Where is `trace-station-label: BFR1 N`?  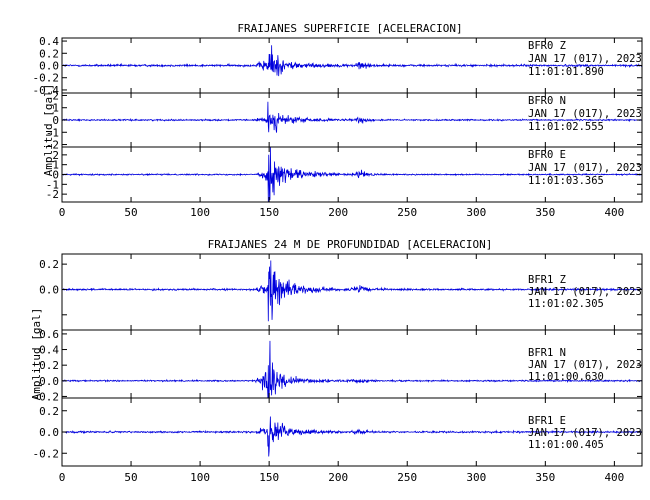 trace-station-label: BFR1 N is located at coordinates (547, 353).